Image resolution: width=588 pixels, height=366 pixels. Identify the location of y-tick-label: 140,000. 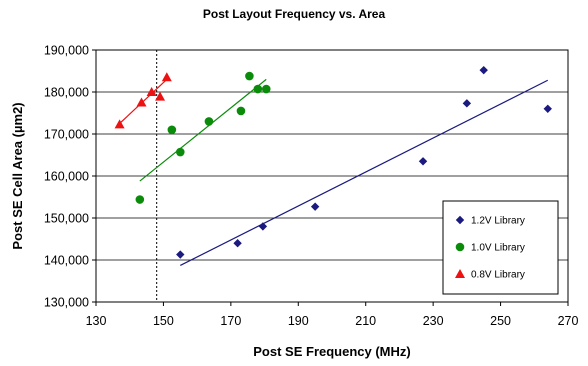
(66, 261).